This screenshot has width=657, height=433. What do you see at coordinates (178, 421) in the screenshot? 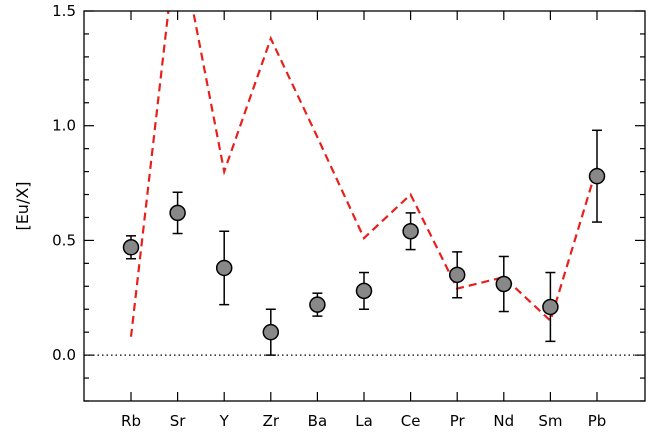
I see `x-tick-label: Sr` at bounding box center [178, 421].